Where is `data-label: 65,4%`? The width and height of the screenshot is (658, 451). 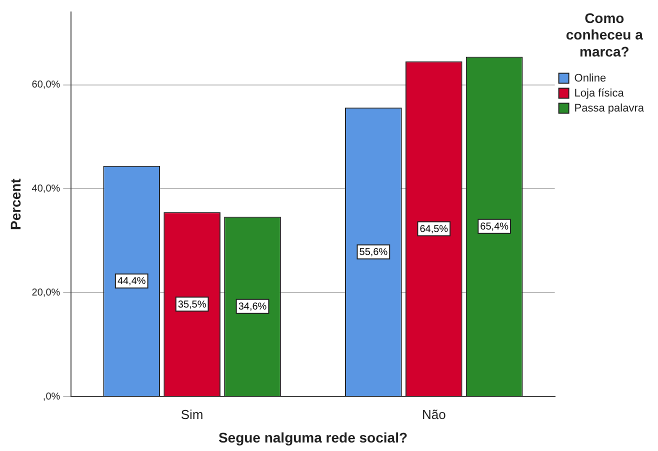
data-label: 65,4% is located at coordinates (494, 227).